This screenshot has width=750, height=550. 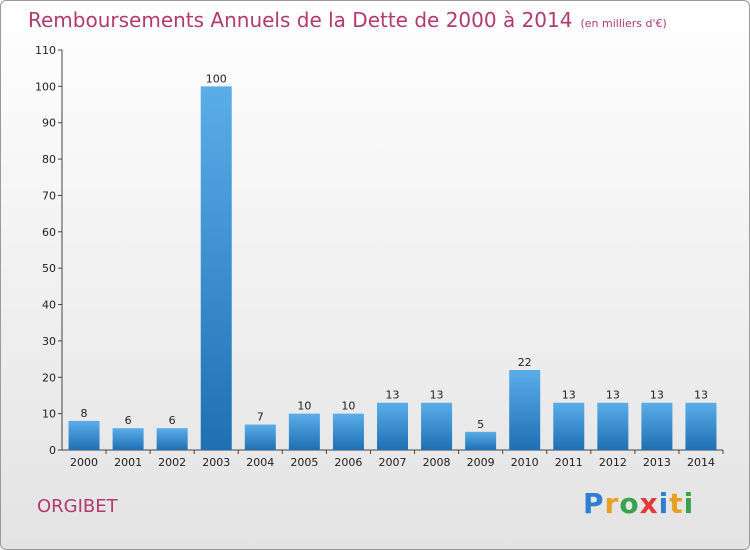 What do you see at coordinates (613, 462) in the screenshot?
I see `x-tick-label: 2012` at bounding box center [613, 462].